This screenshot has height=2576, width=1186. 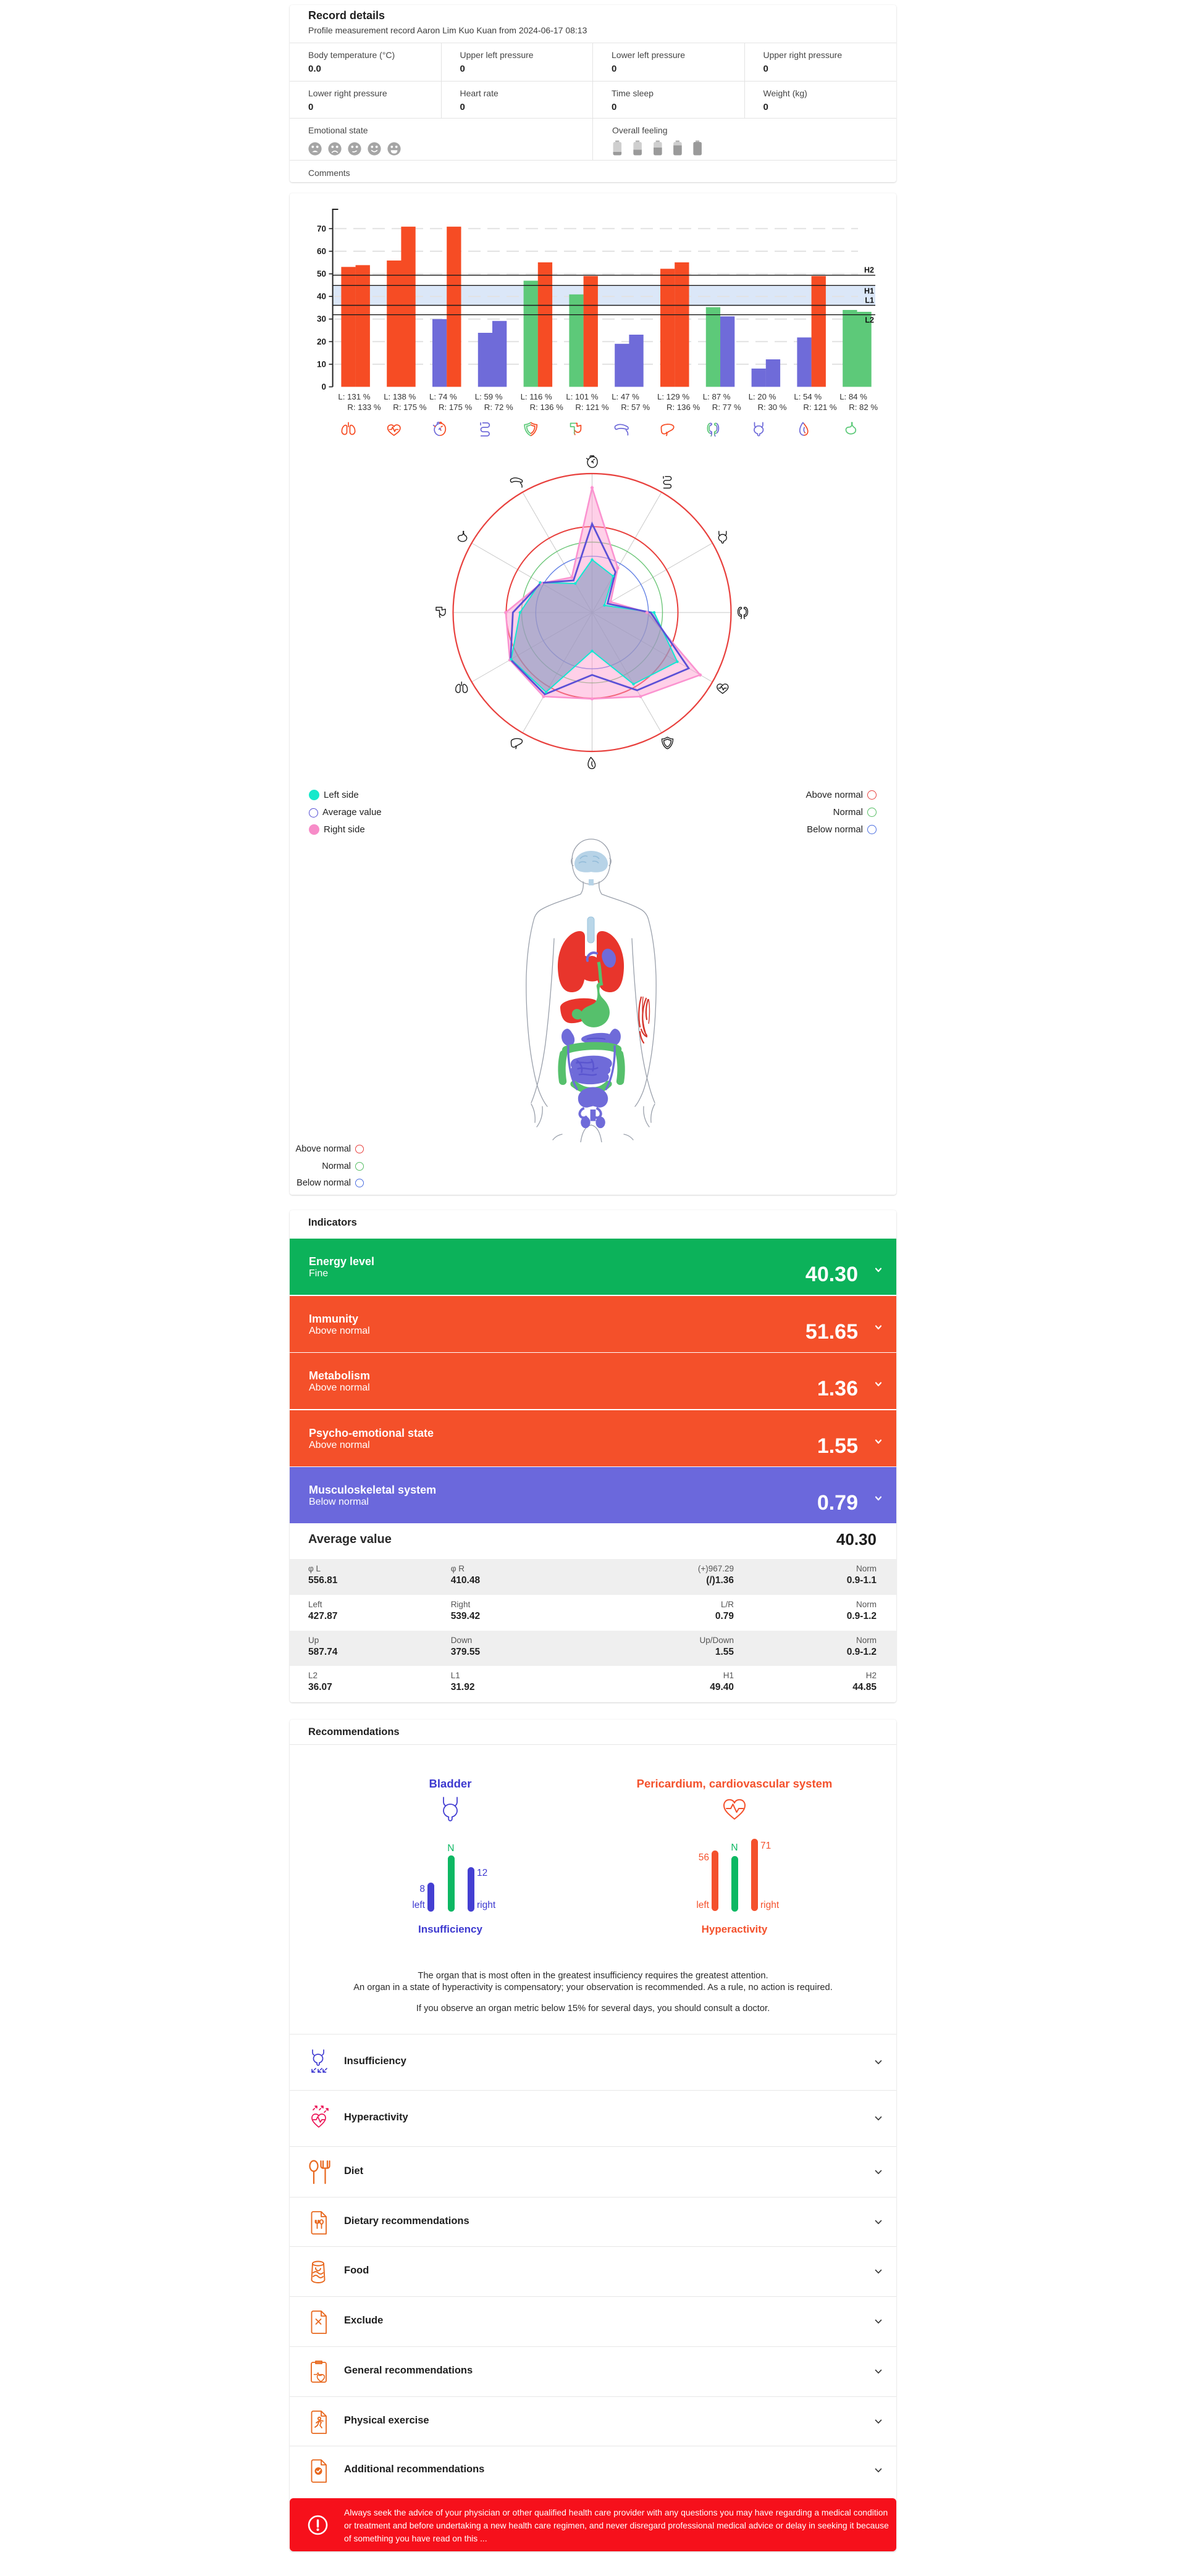 What do you see at coordinates (321, 296) in the screenshot?
I see `svg-text: 40` at bounding box center [321, 296].